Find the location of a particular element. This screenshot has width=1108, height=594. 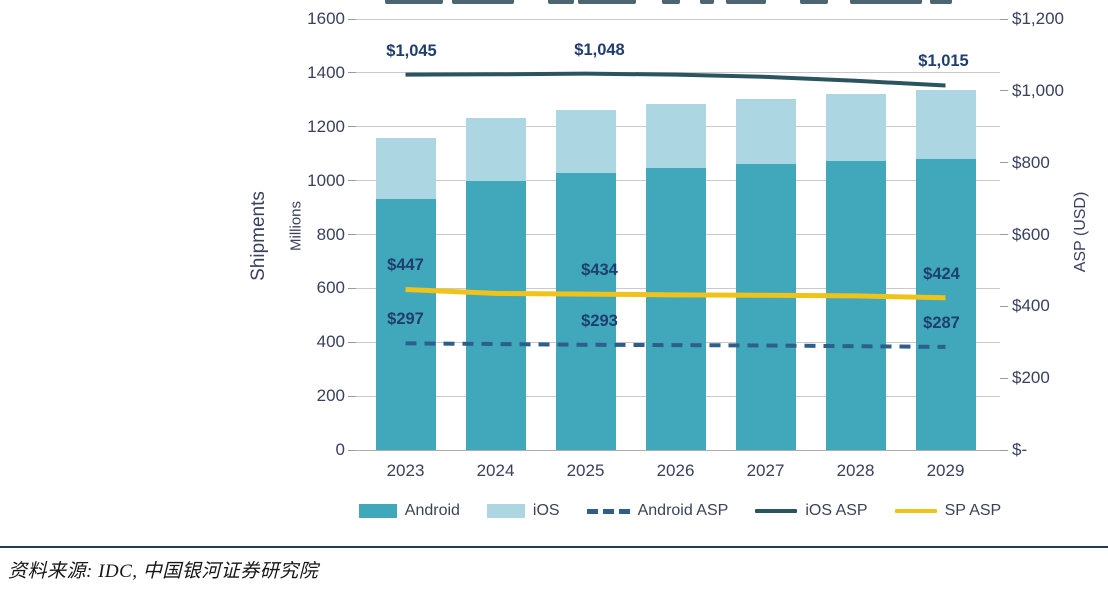

legend-item-sp-asp: SP ASP is located at coordinates (948, 511).